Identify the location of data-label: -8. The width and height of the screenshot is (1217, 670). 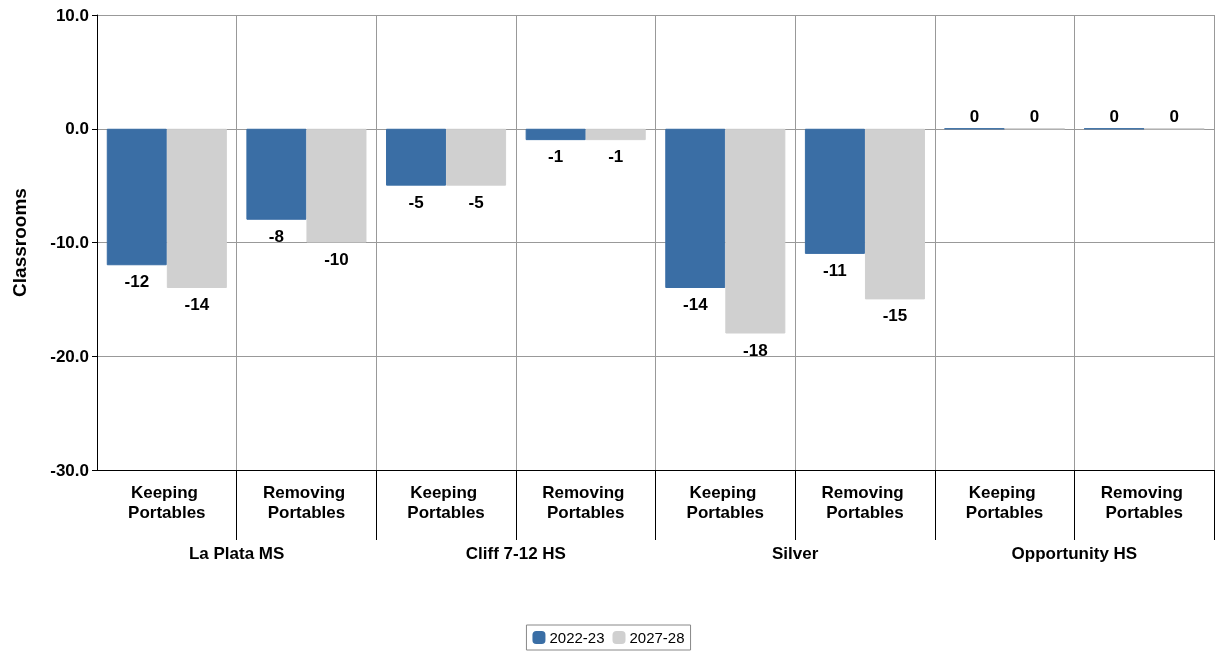
(276, 236).